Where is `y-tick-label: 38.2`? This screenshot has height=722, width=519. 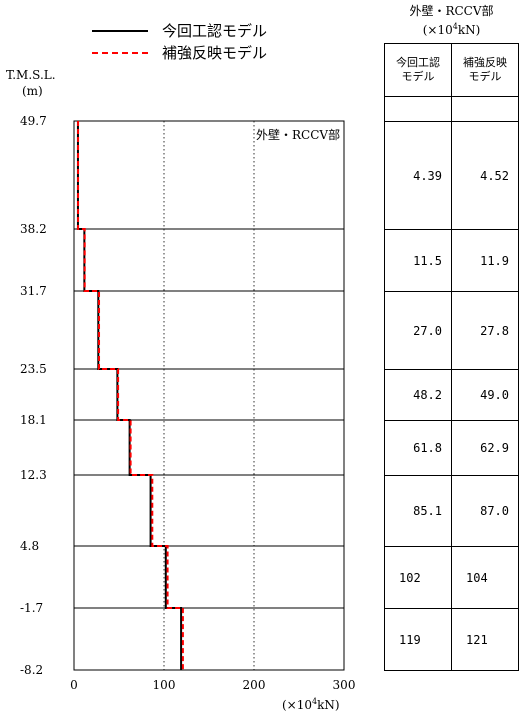
y-tick-label: 38.2 is located at coordinates (33, 229).